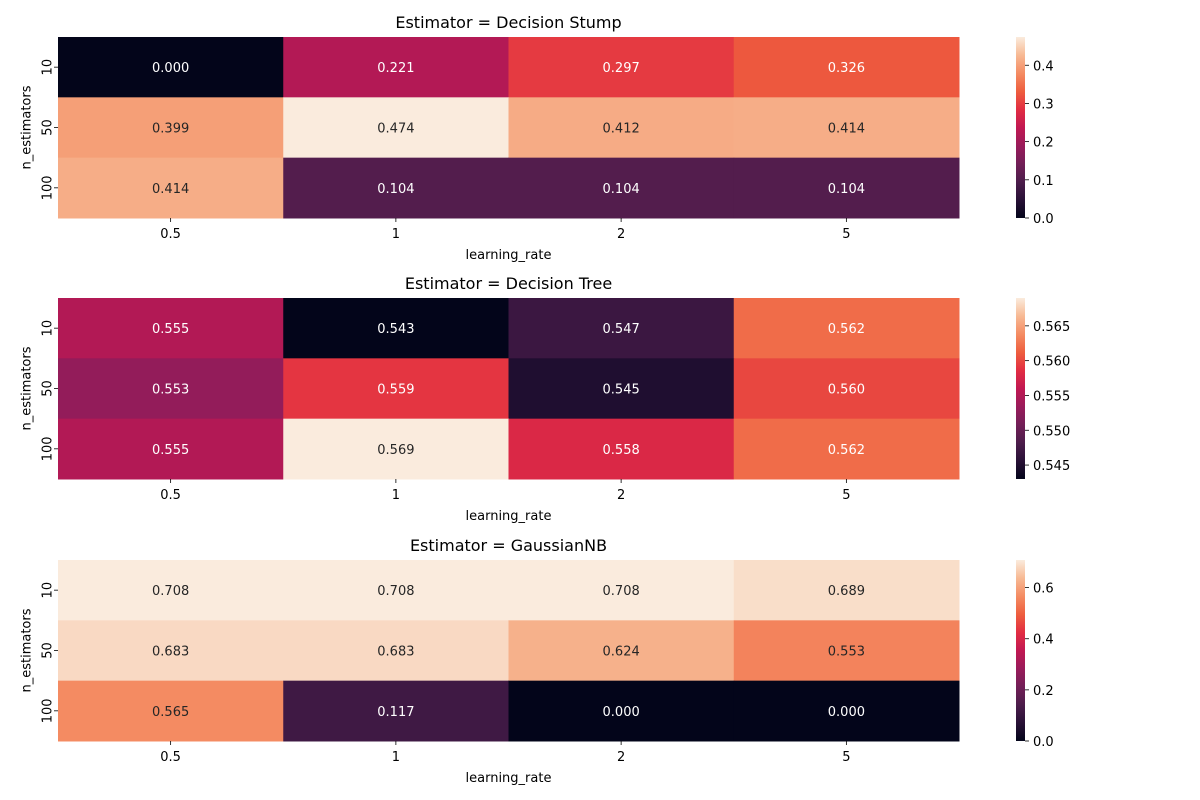 The image size is (1200, 800). Describe the element at coordinates (1043, 742) in the screenshot. I see `colorbar-tick-label: 0.0` at that location.